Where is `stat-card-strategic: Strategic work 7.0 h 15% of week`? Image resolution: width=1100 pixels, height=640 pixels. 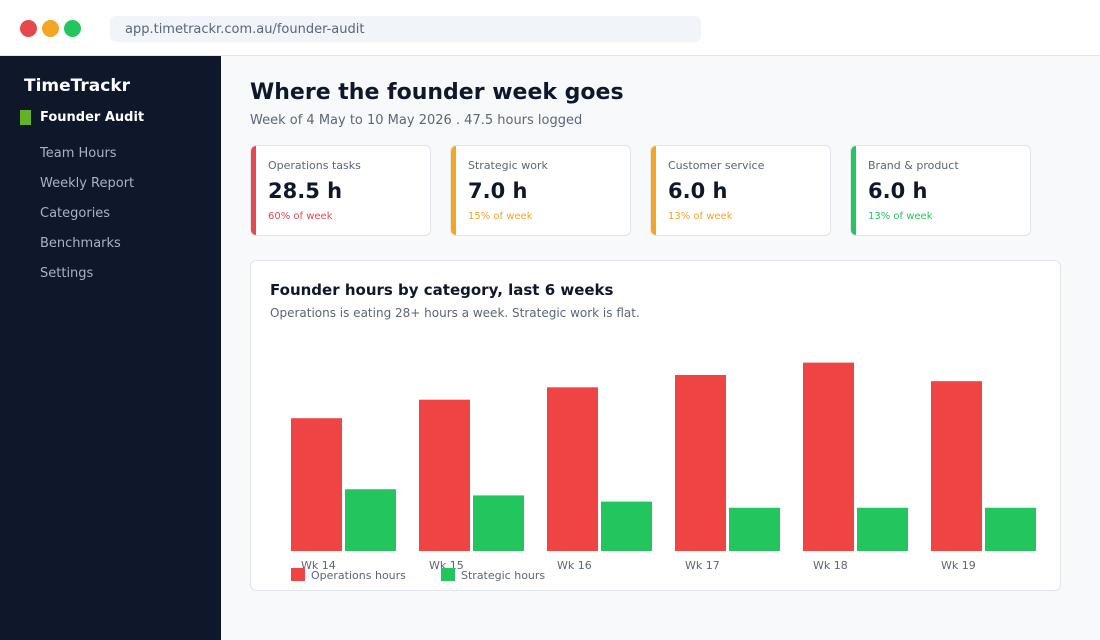 stat-card-strategic: Strategic work 7.0 h 15% of week is located at coordinates (540, 190).